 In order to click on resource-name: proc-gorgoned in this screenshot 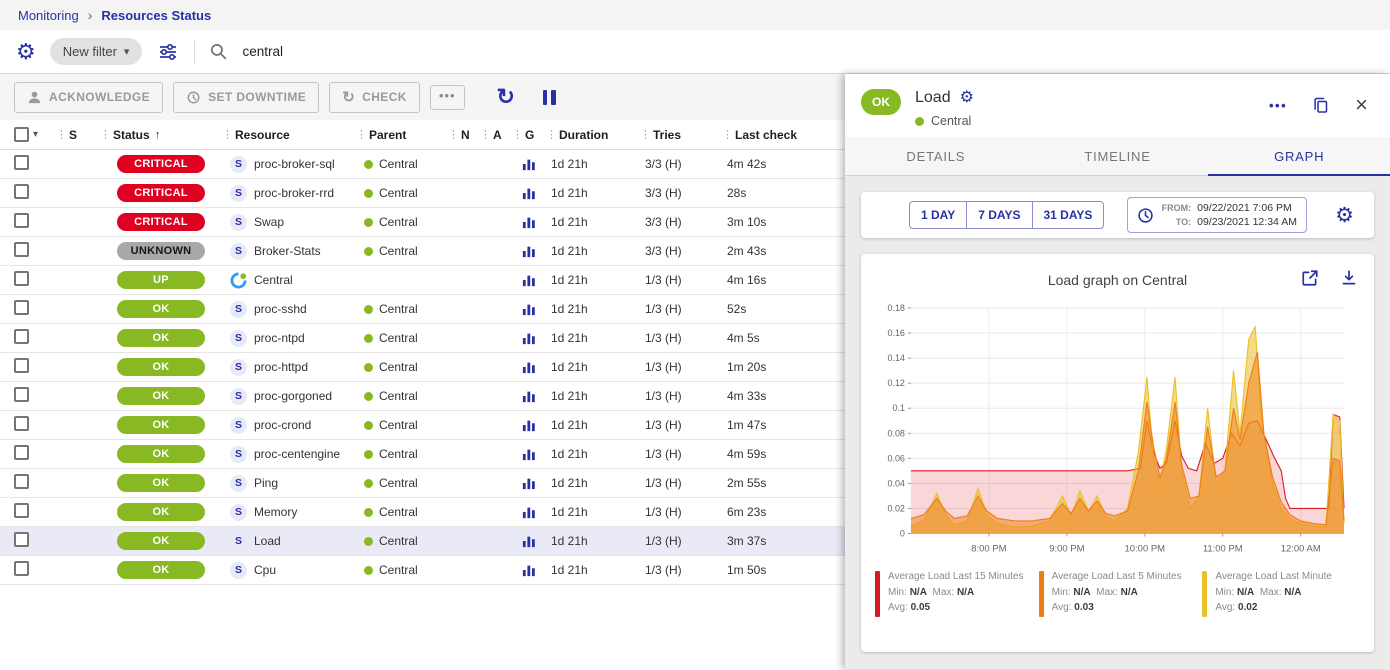, I will do `click(293, 396)`.